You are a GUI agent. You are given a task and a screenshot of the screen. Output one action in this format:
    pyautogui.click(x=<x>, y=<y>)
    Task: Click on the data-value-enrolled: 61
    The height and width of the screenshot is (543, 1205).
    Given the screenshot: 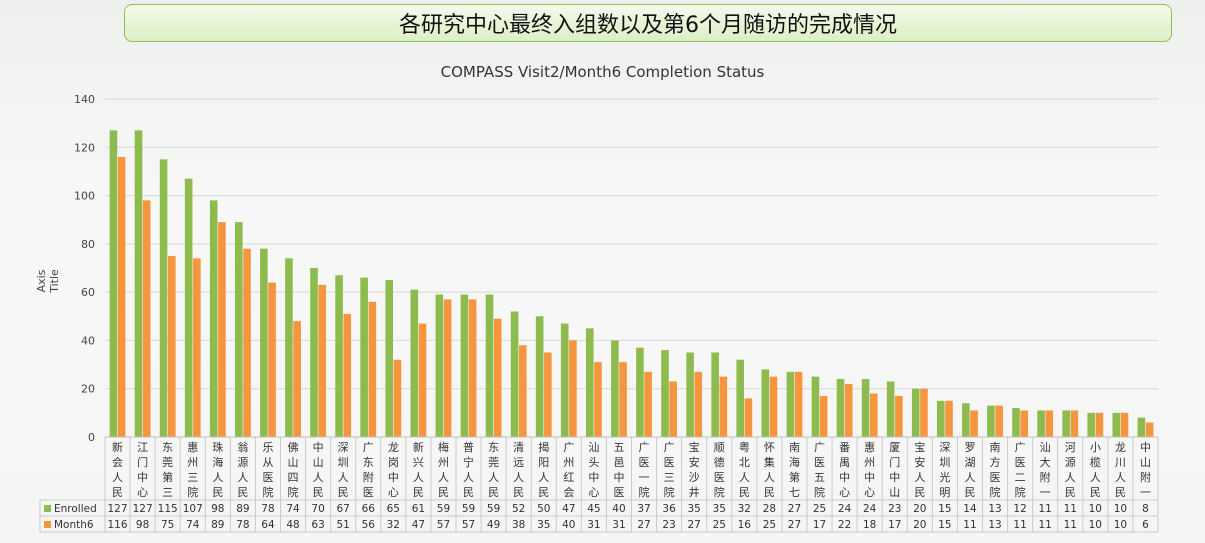 What is the action you would take?
    pyautogui.click(x=418, y=509)
    